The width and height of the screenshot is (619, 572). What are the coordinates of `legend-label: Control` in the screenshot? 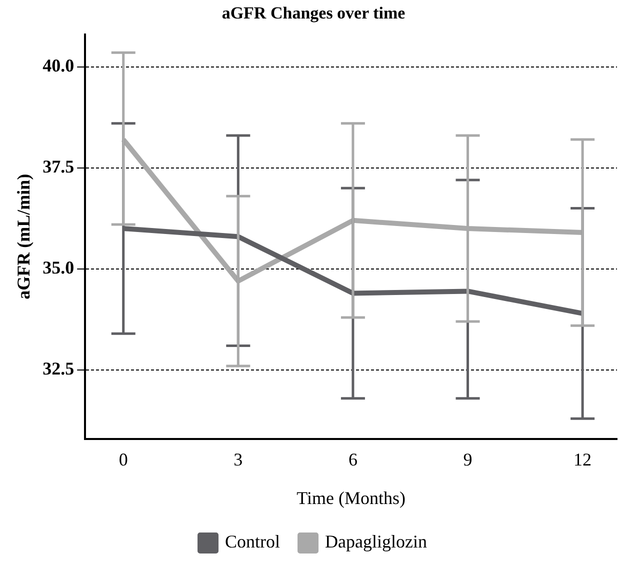 It's located at (252, 542).